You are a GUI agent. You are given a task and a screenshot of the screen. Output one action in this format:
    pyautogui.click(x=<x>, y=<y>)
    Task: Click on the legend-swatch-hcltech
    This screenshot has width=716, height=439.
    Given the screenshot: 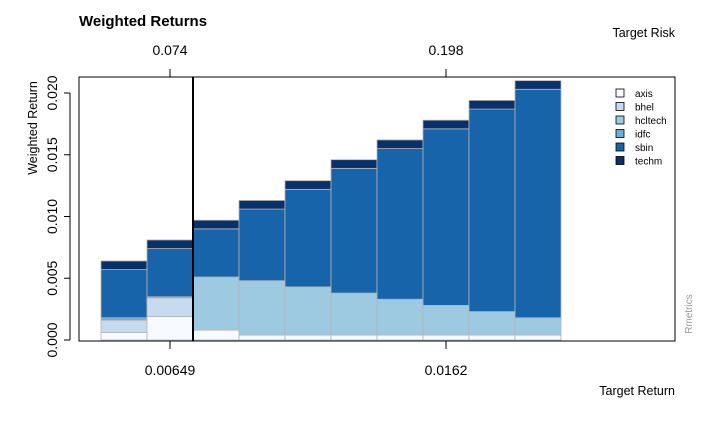 What is the action you would take?
    pyautogui.click(x=620, y=120)
    